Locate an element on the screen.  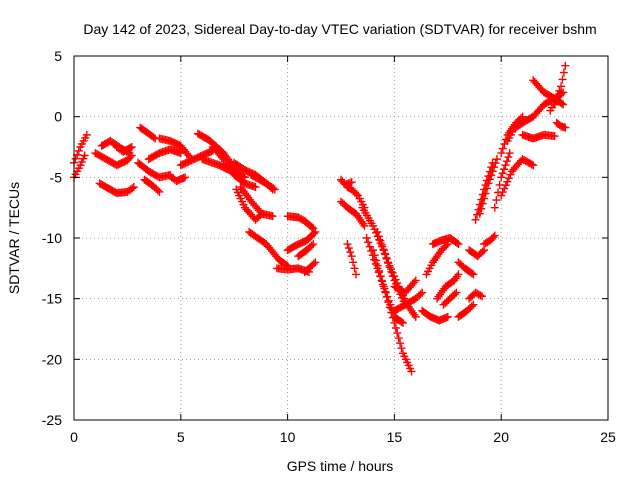
data-track-t58 is located at coordinates (561, 125).